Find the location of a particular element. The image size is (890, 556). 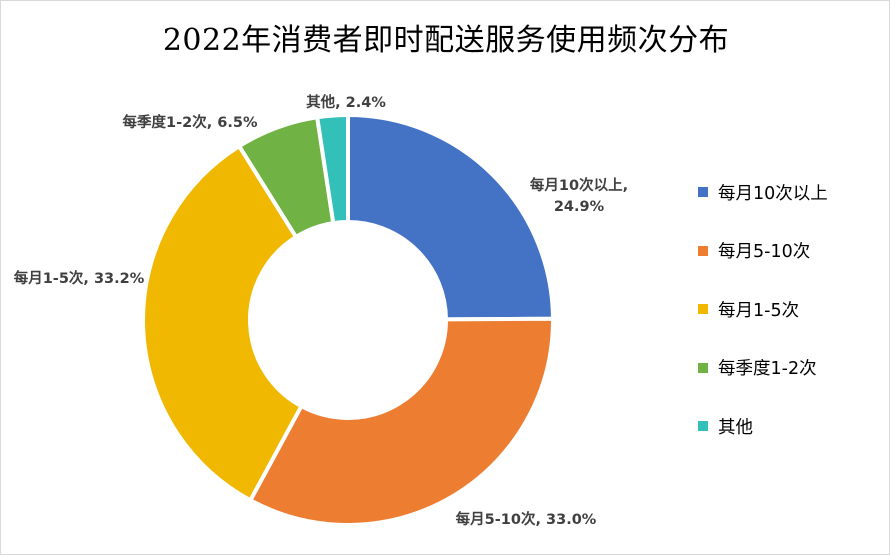

data-label-5: 其他, 2.4% is located at coordinates (346, 102).